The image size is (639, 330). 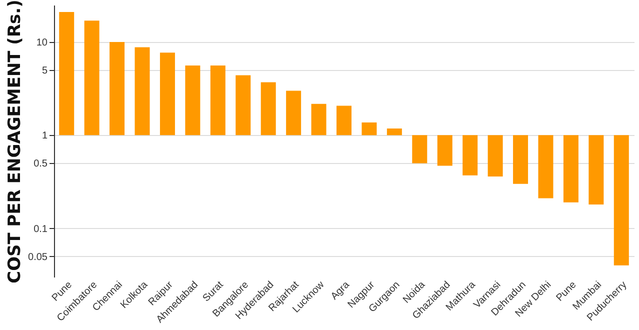 What do you see at coordinates (42, 43) in the screenshot?
I see `y-tick-label: 10` at bounding box center [42, 43].